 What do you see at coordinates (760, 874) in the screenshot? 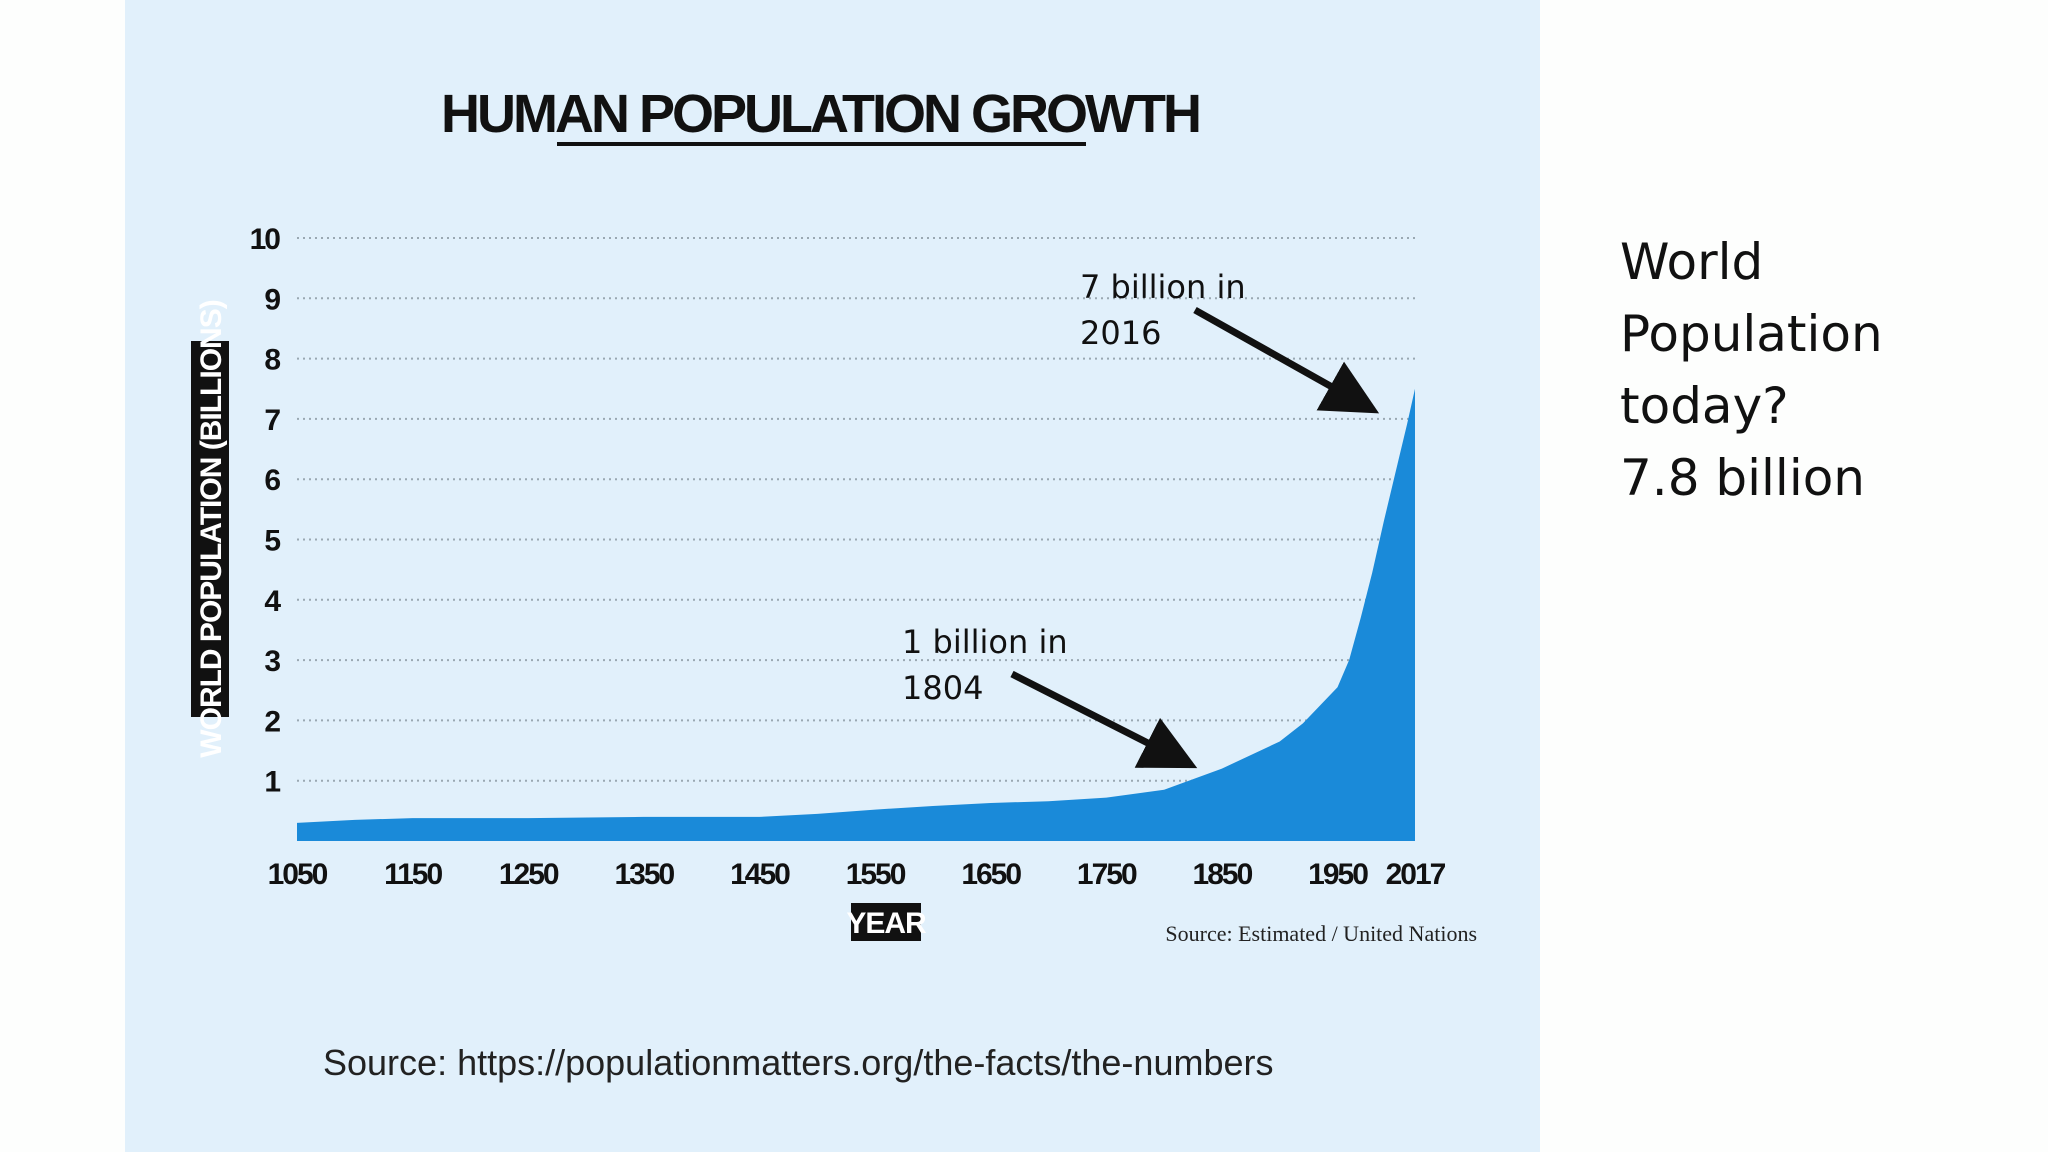
I see `x-tick-label: 1450` at bounding box center [760, 874].